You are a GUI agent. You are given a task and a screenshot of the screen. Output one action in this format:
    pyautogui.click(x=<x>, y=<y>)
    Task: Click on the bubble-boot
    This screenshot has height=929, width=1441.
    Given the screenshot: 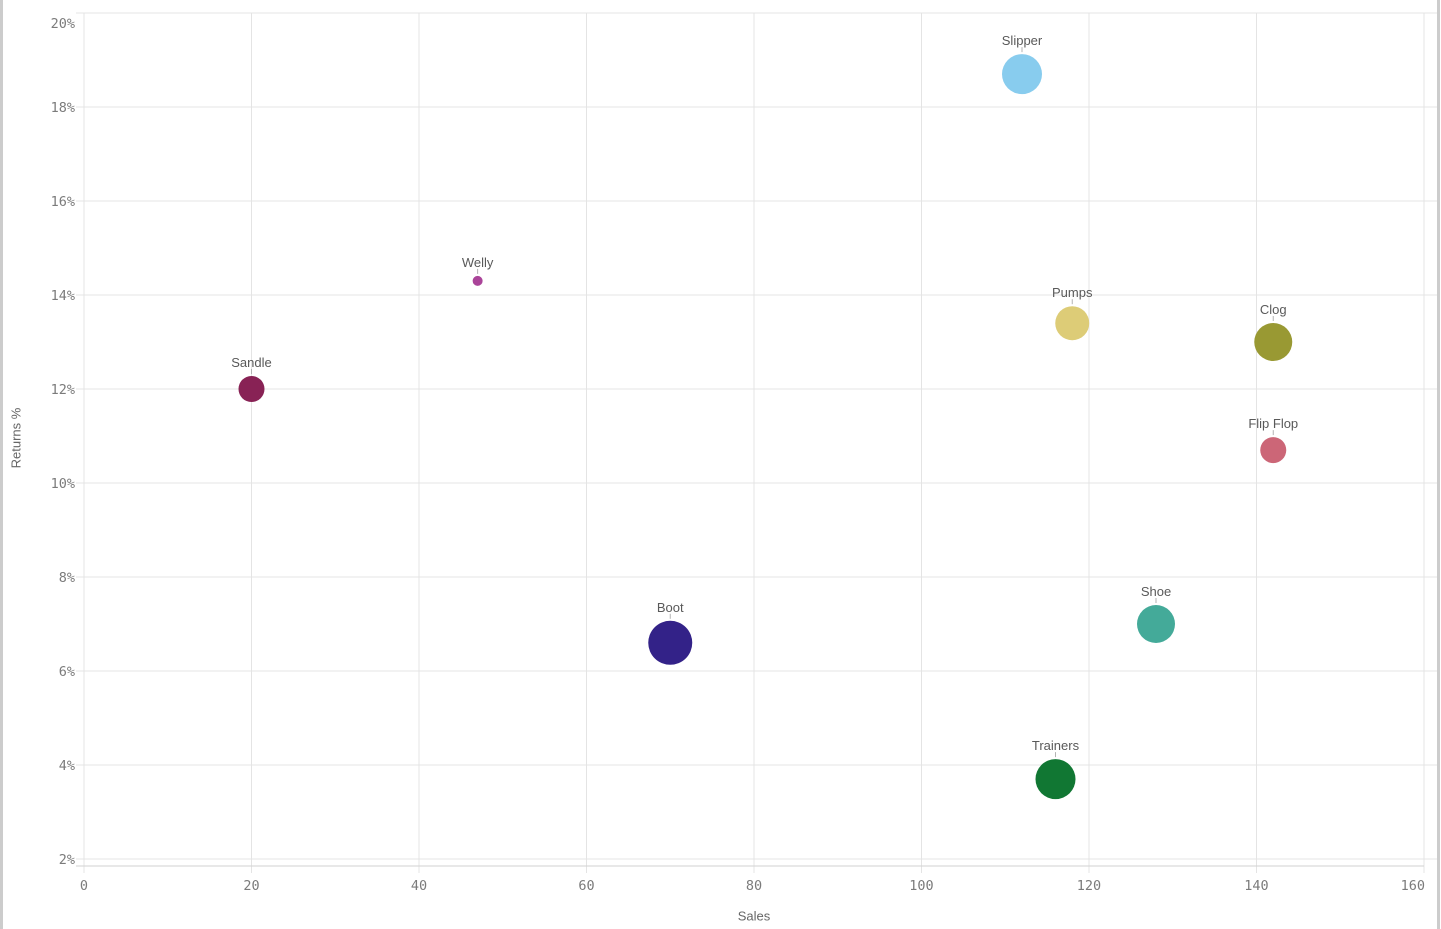 What is the action you would take?
    pyautogui.click(x=670, y=642)
    